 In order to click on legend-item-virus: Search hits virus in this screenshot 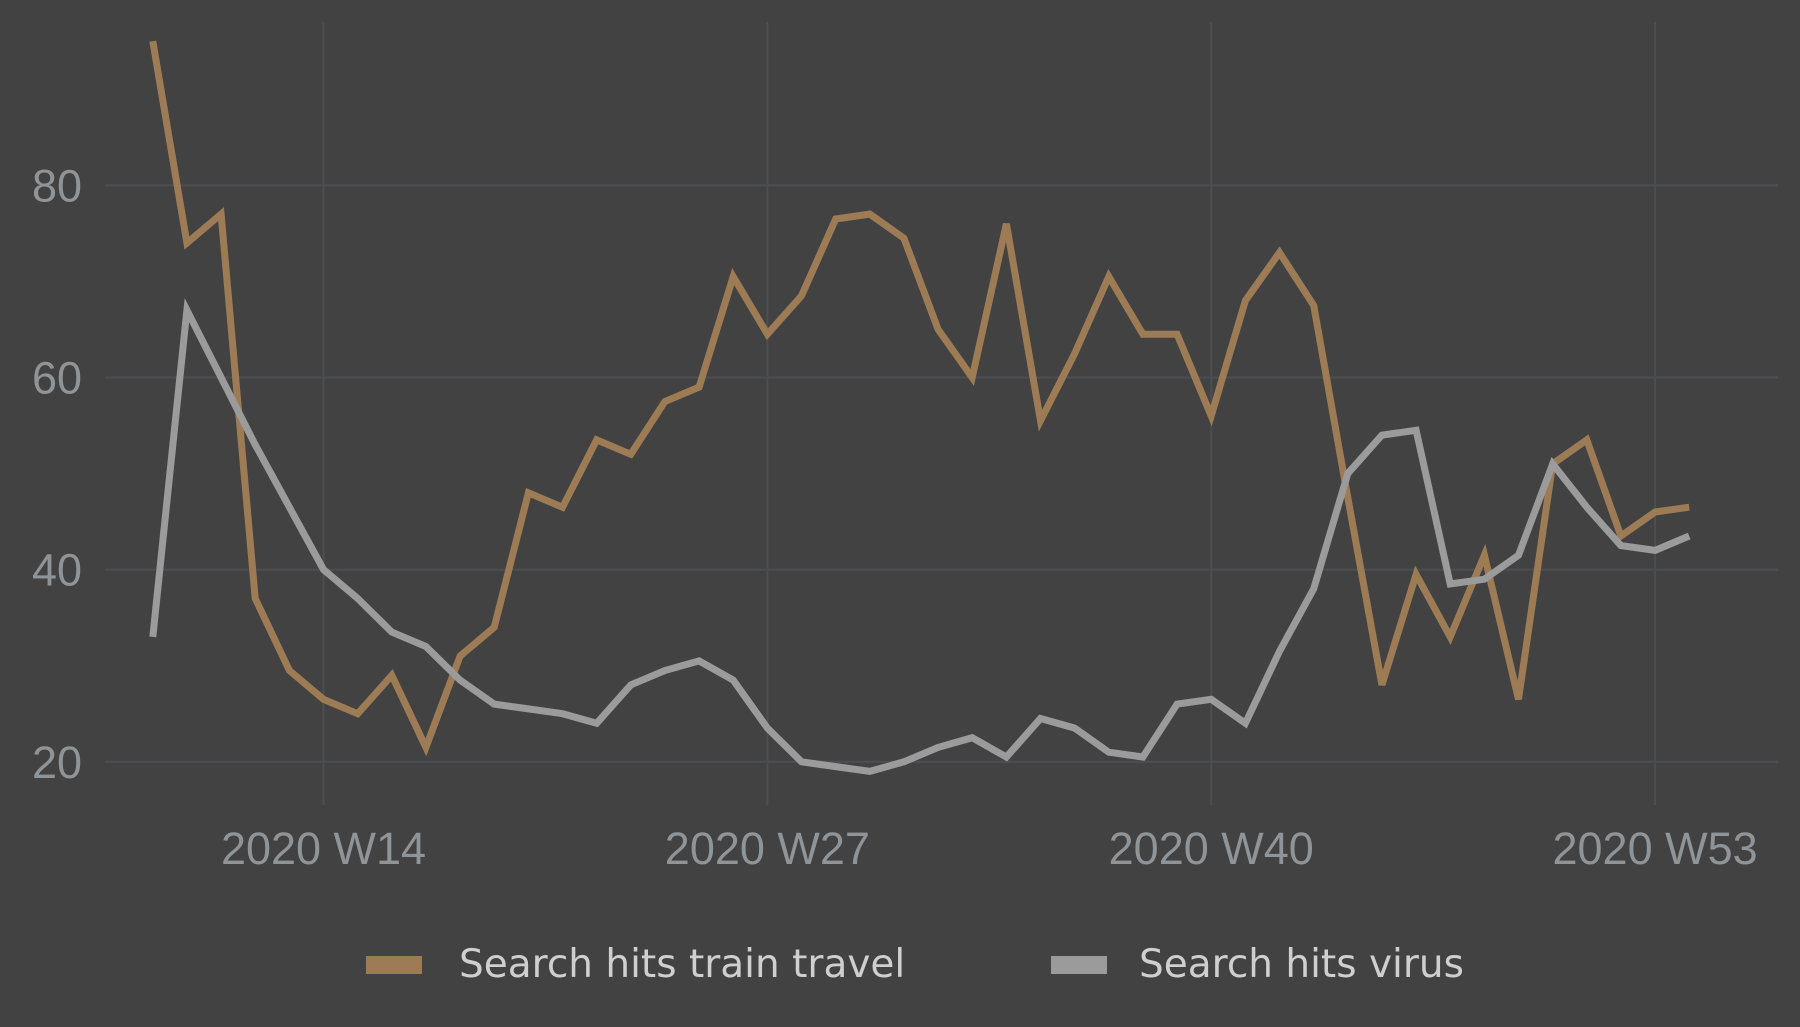, I will do `click(1257, 964)`.